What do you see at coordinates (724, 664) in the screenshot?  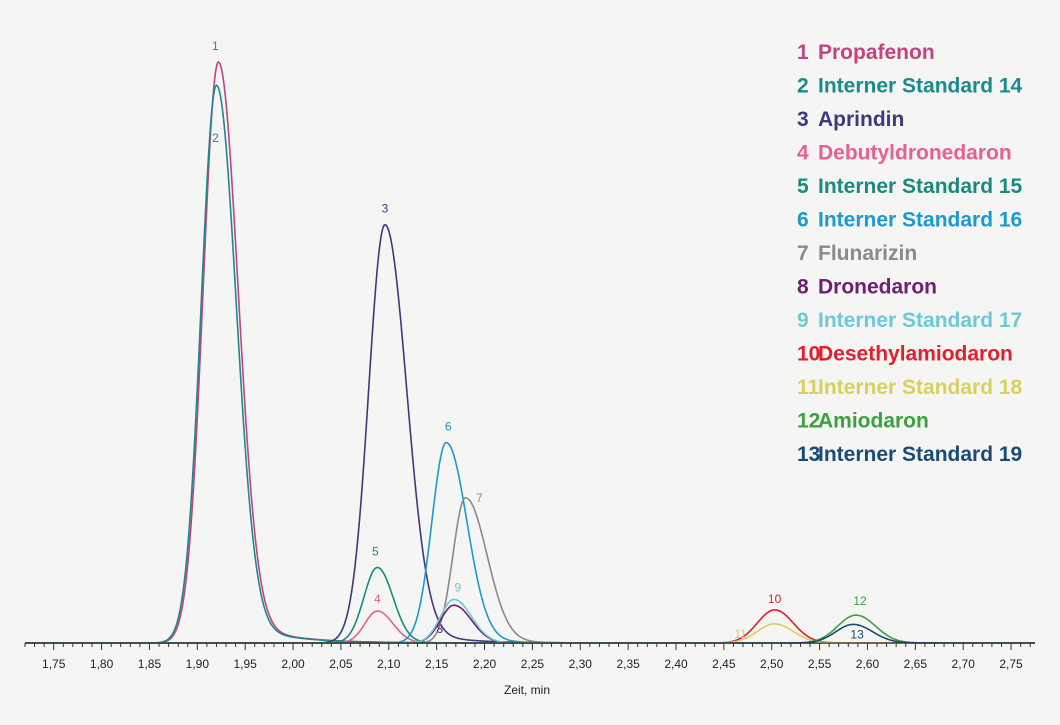 I see `x-tick-label: 2,45` at bounding box center [724, 664].